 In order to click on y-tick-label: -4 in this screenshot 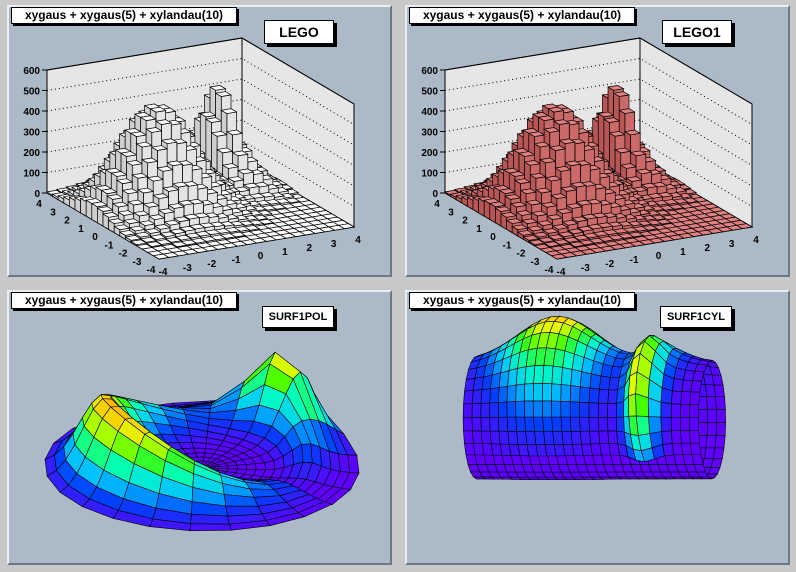, I will do `click(549, 270)`.